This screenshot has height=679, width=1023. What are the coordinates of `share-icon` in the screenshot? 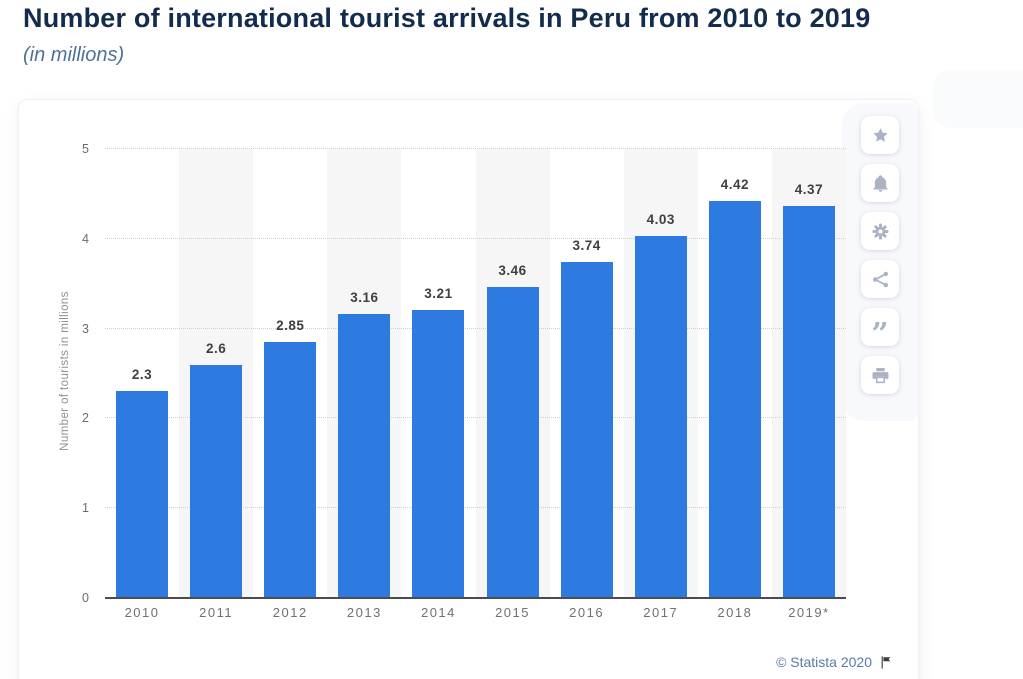 It's located at (880, 279).